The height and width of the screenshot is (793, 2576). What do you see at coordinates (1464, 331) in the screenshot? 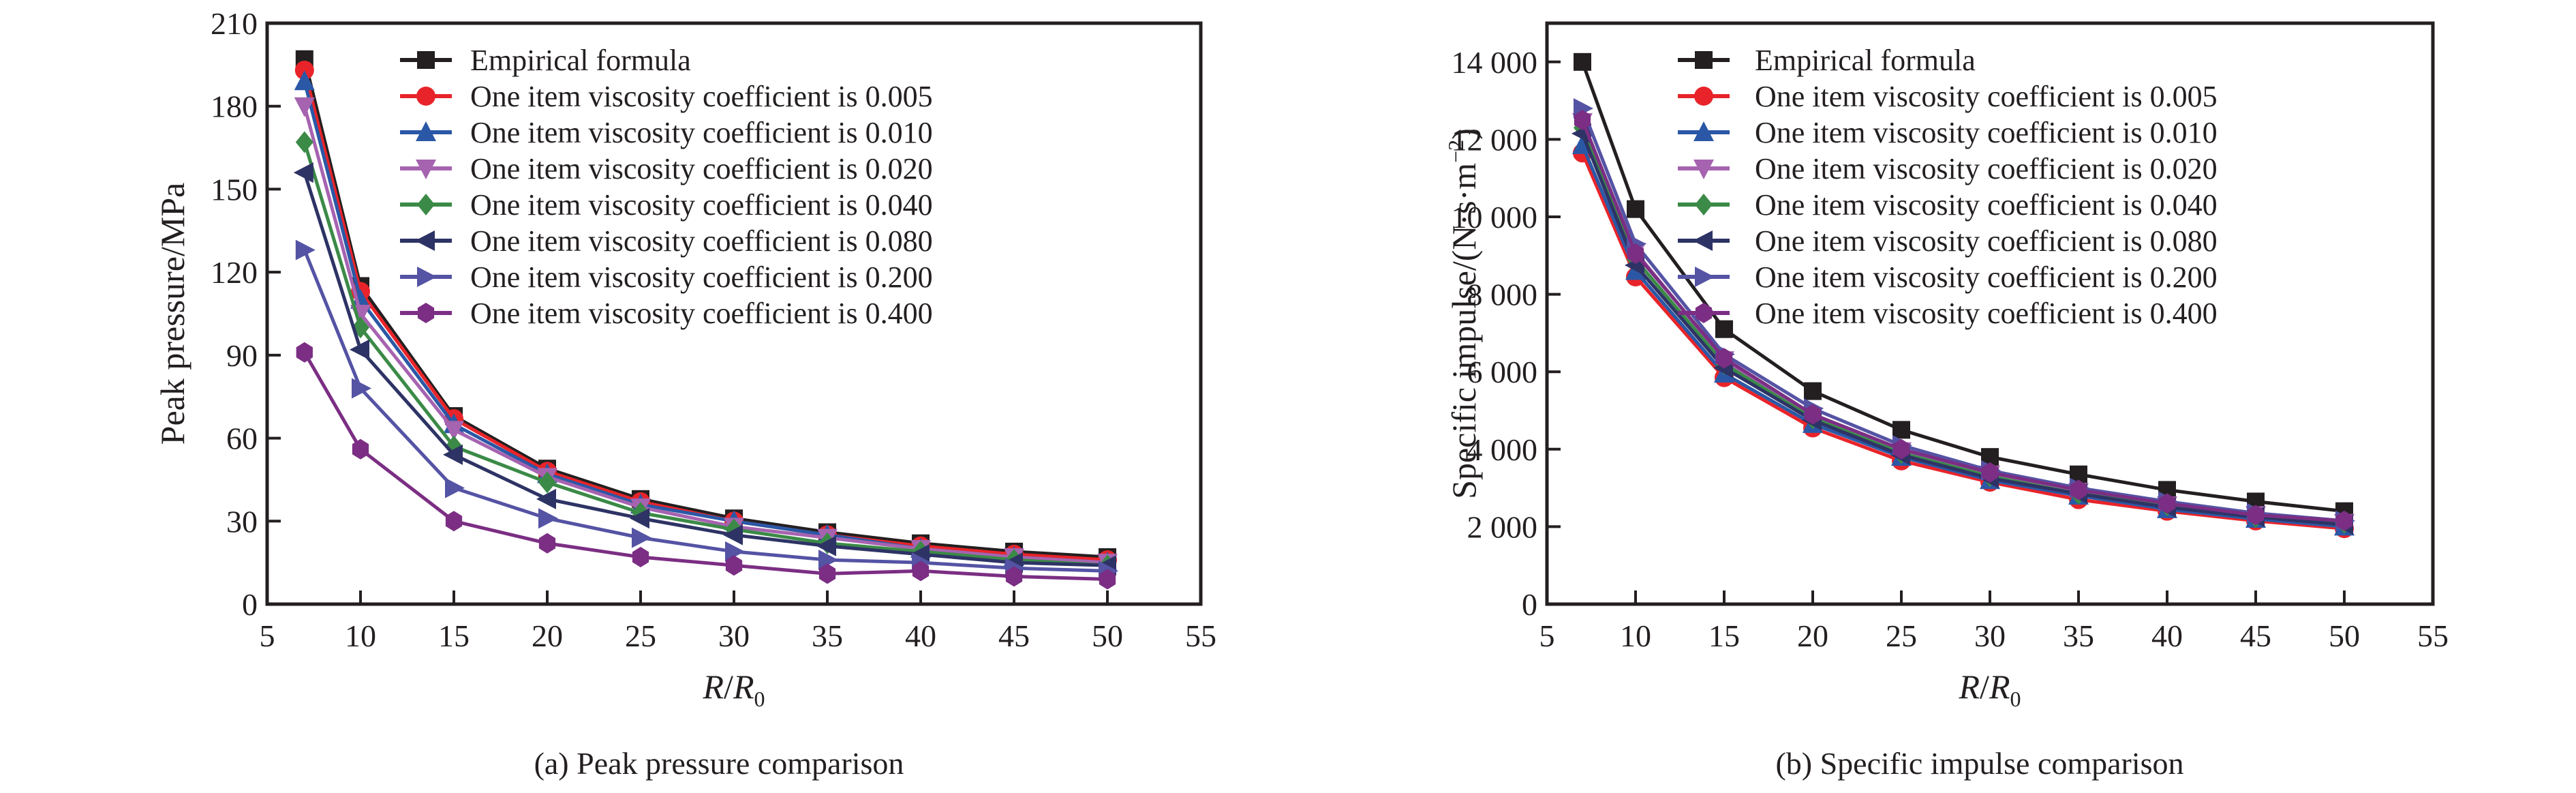
I see `y-axis-label-part: Specific impulse/(N·s·m` at bounding box center [1464, 331].